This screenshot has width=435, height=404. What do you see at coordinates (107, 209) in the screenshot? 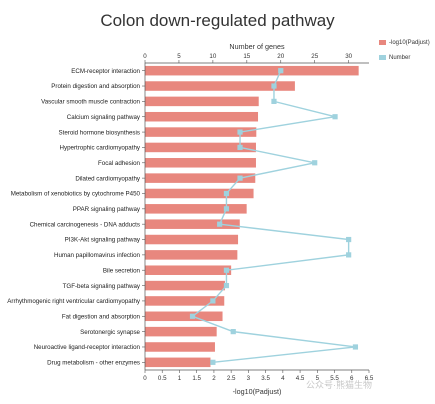
I see `category-label: PPAR signaling pathway` at bounding box center [107, 209].